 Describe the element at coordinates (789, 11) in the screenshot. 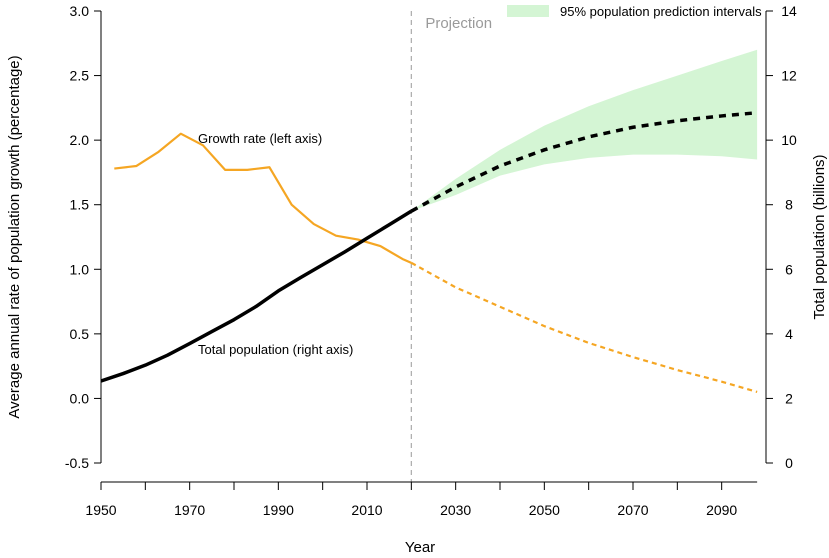

I see `right-tick-label: 14` at that location.